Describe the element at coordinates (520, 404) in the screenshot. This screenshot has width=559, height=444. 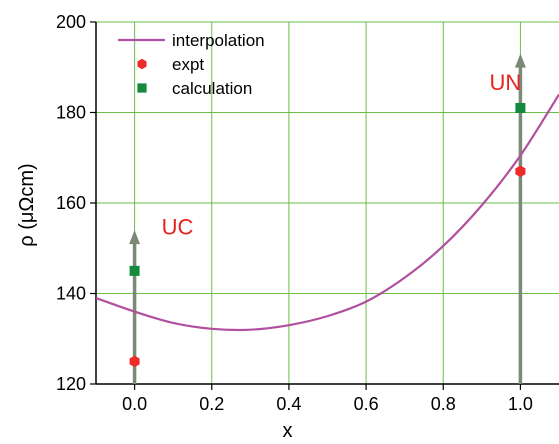
I see `x-tick-label-5: 1.0` at that location.